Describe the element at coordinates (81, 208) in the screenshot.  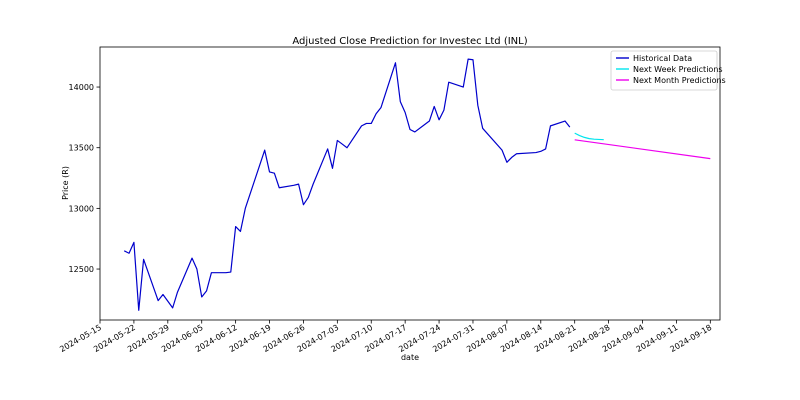
I see `y-tick-label: 13000` at that location.